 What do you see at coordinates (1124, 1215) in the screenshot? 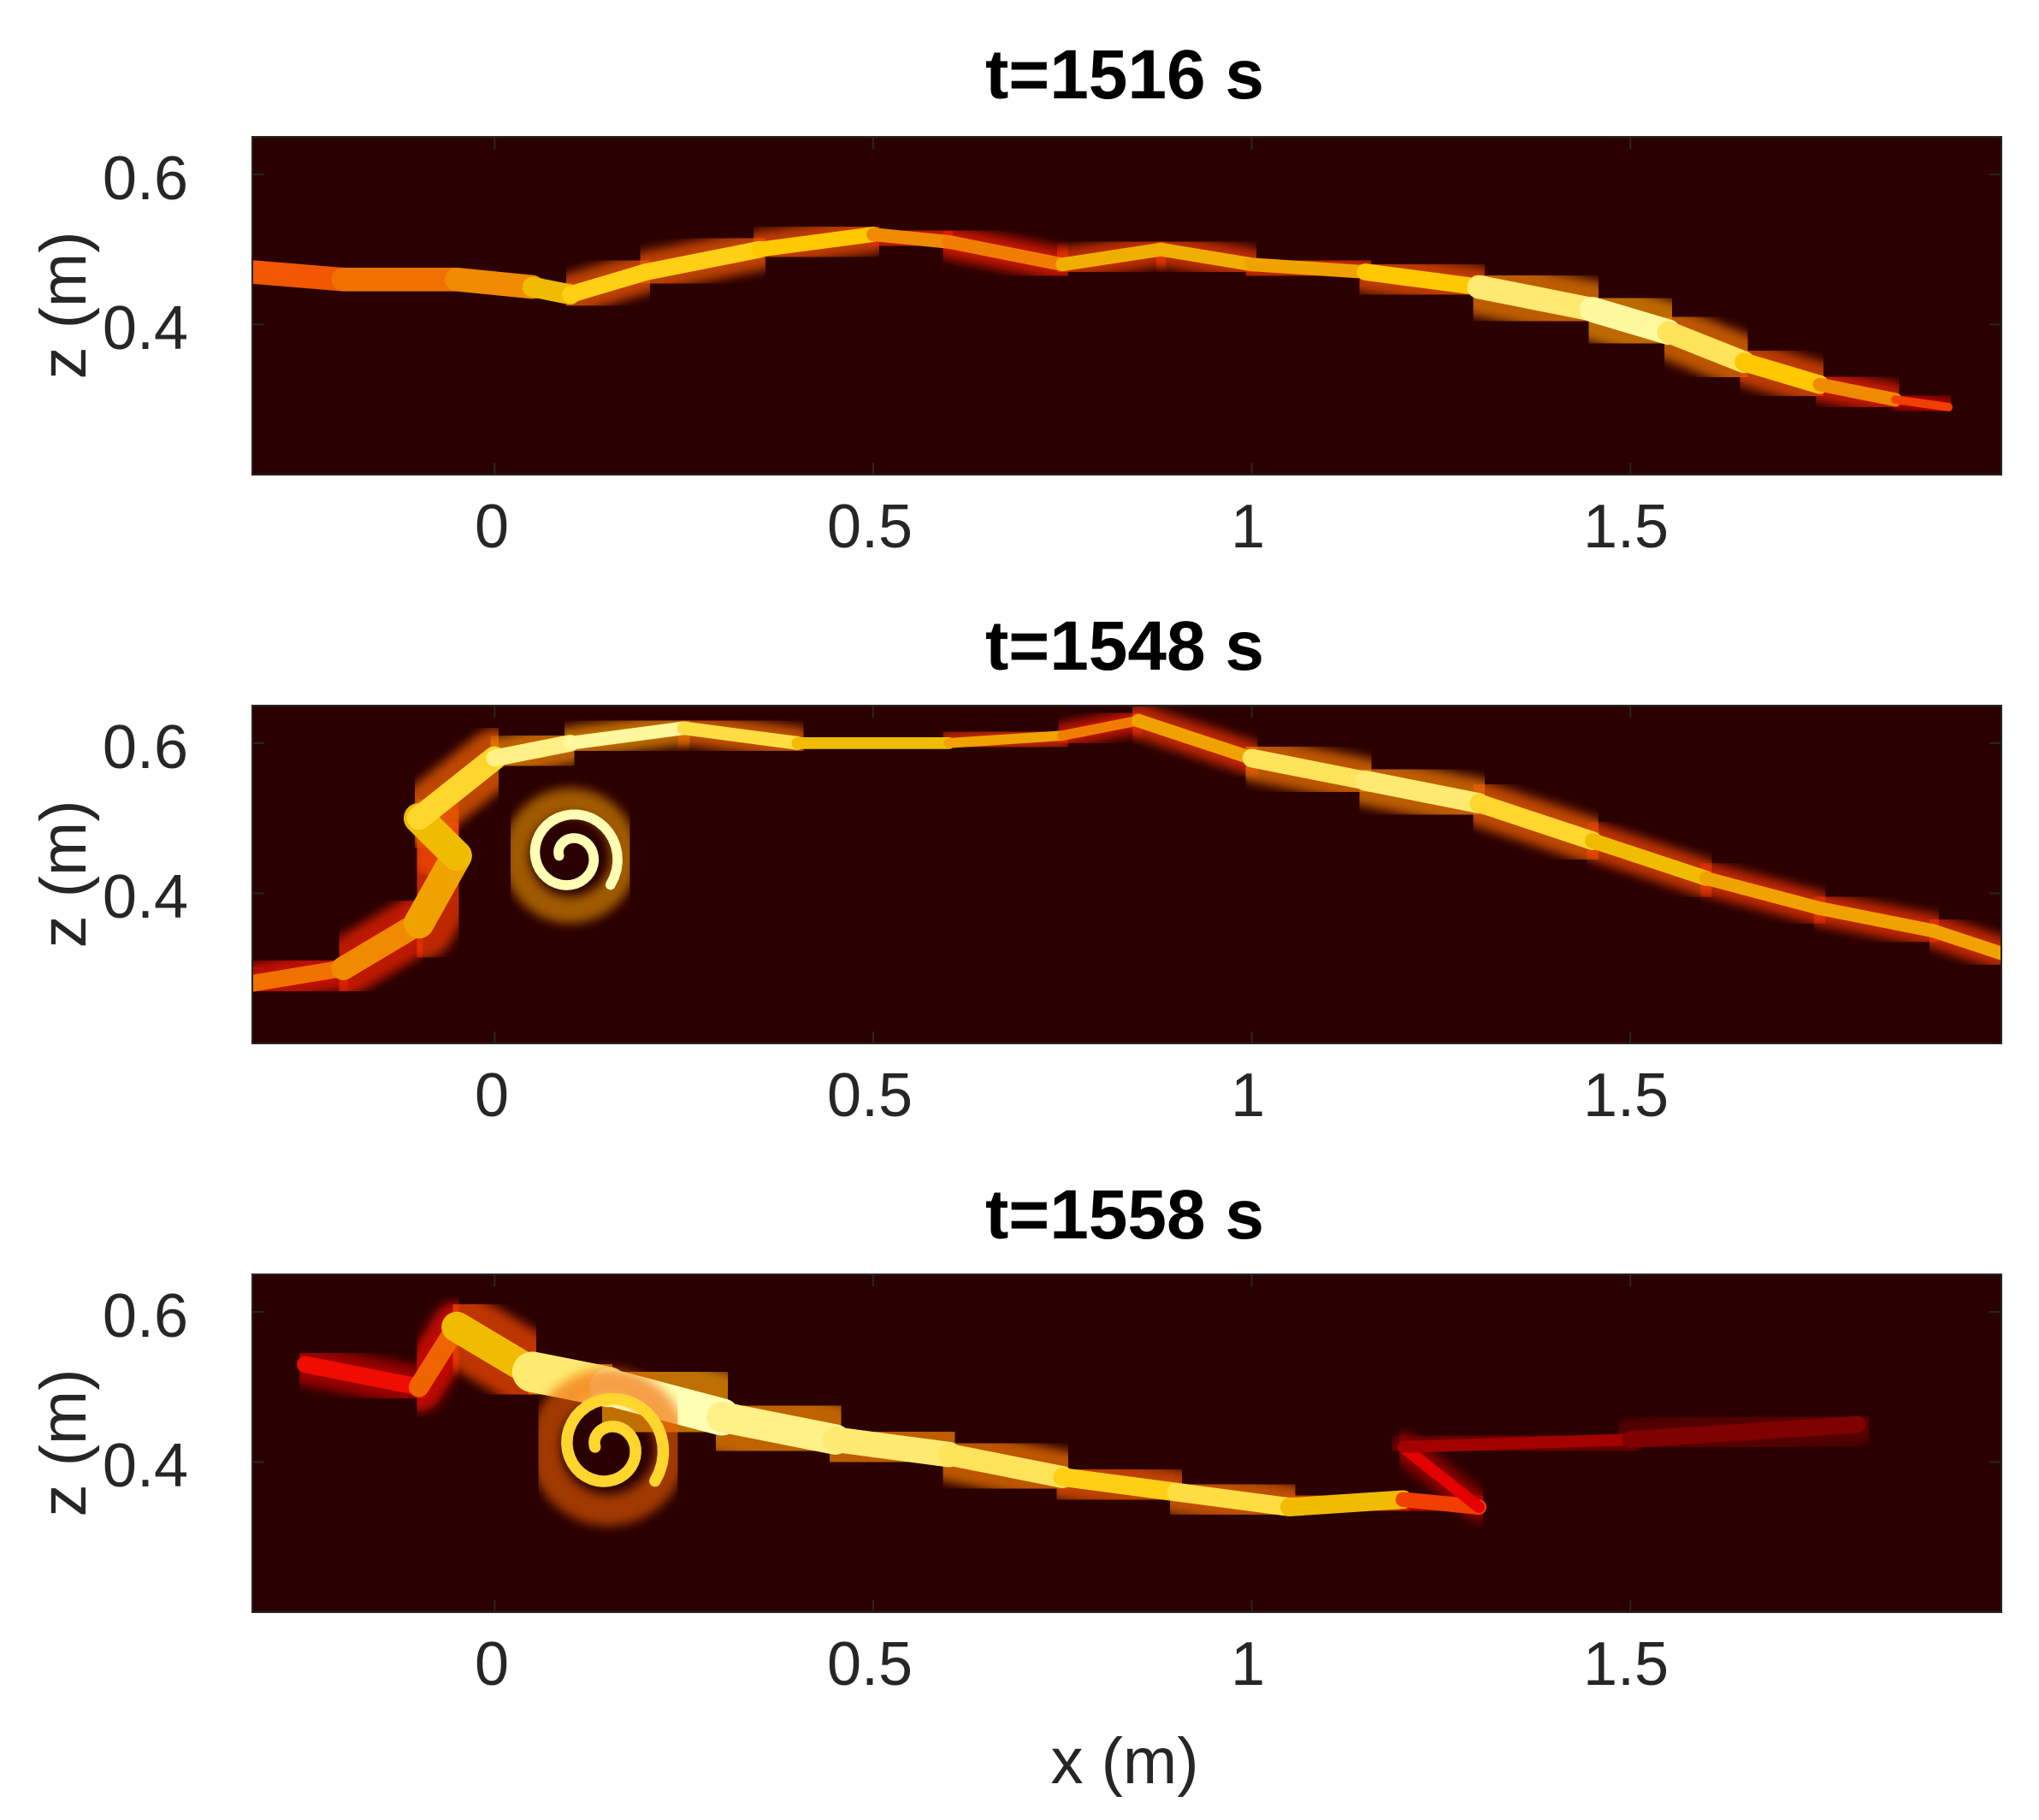
I see `panel-title: t=1558 s` at bounding box center [1124, 1215].